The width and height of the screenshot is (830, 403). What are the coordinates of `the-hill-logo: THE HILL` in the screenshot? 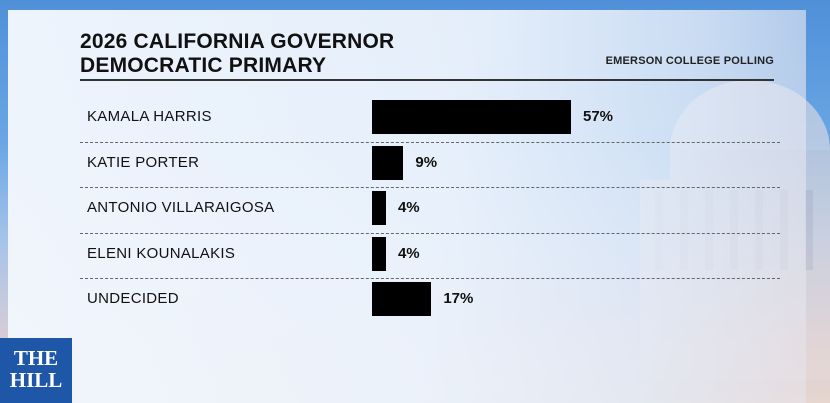 It's located at (36, 370).